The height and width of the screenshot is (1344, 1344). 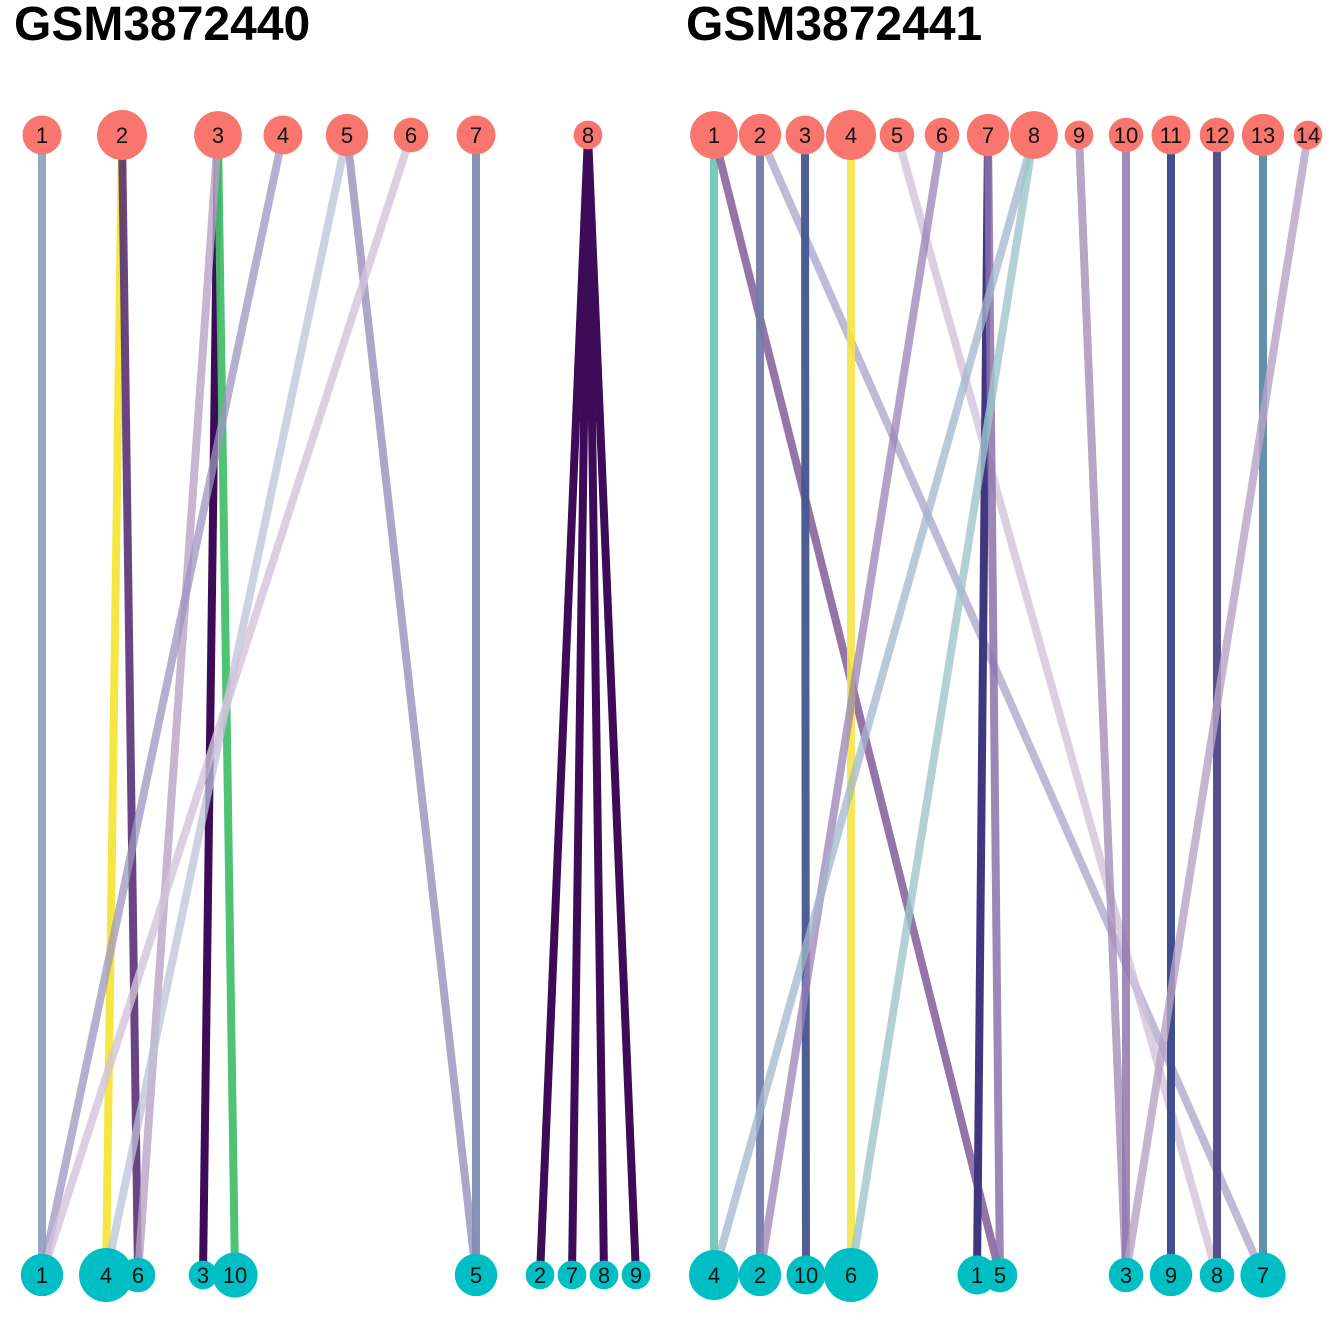 What do you see at coordinates (834, 25) in the screenshot?
I see `panel-title: GSM3872441` at bounding box center [834, 25].